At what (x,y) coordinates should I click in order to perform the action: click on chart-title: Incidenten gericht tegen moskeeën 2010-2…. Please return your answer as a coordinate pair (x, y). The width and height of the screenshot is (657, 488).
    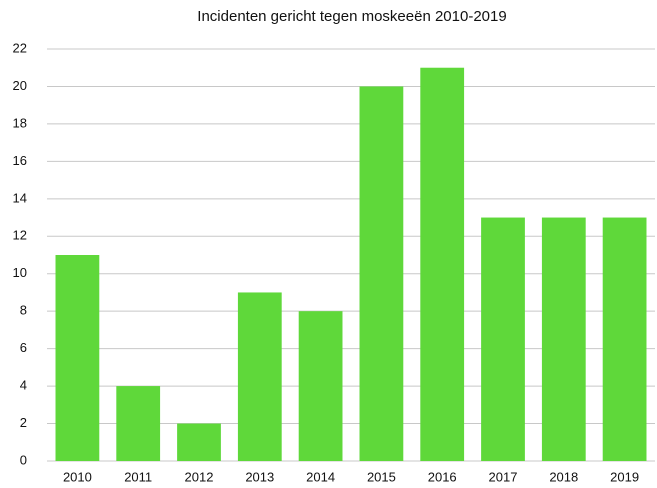
    Looking at the image, I should click on (351, 16).